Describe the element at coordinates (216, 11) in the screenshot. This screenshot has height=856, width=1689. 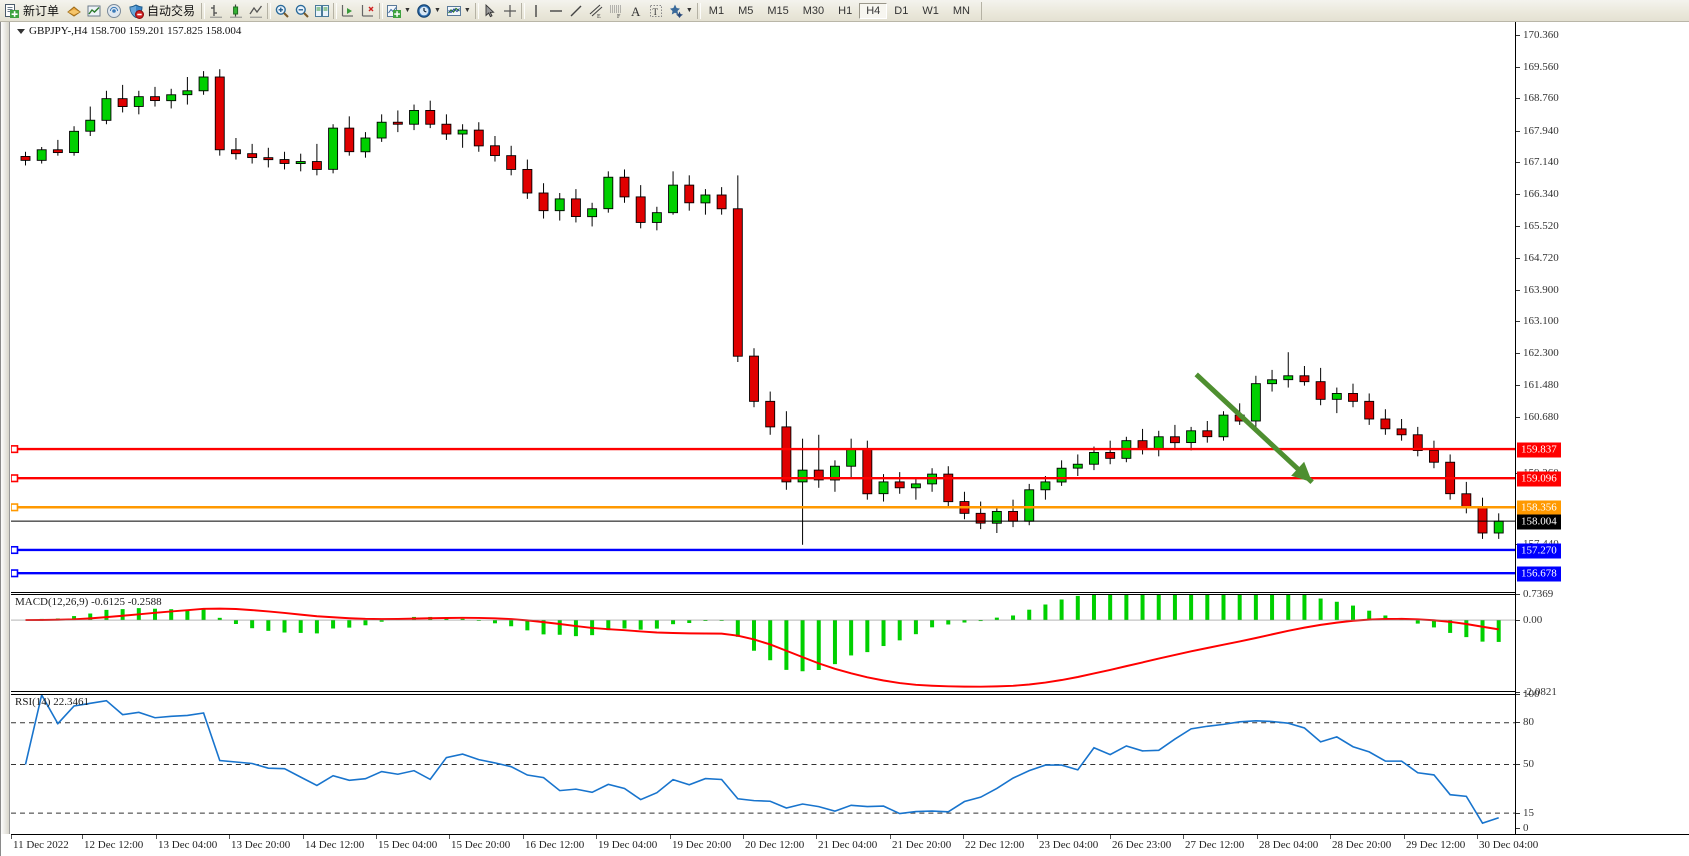
I see `bar-chart-icon` at that location.